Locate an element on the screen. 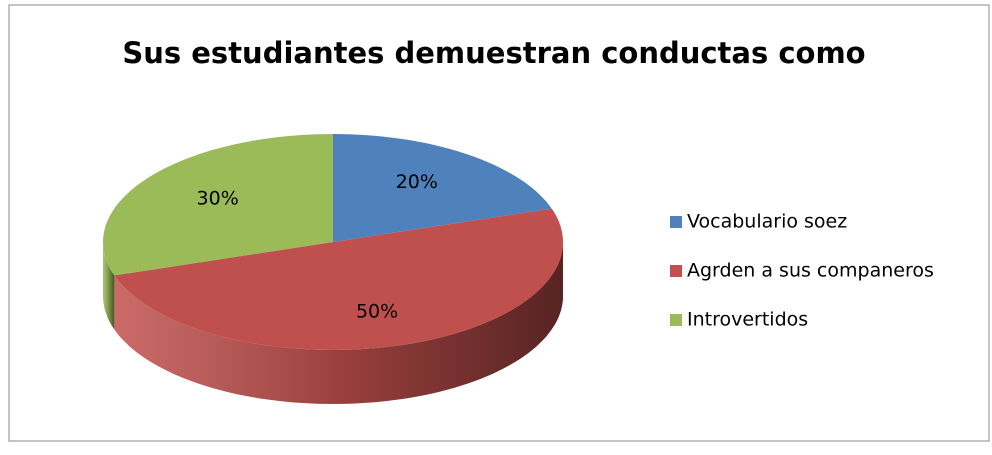 The width and height of the screenshot is (992, 455). slice-side-shade is located at coordinates (109, 286).